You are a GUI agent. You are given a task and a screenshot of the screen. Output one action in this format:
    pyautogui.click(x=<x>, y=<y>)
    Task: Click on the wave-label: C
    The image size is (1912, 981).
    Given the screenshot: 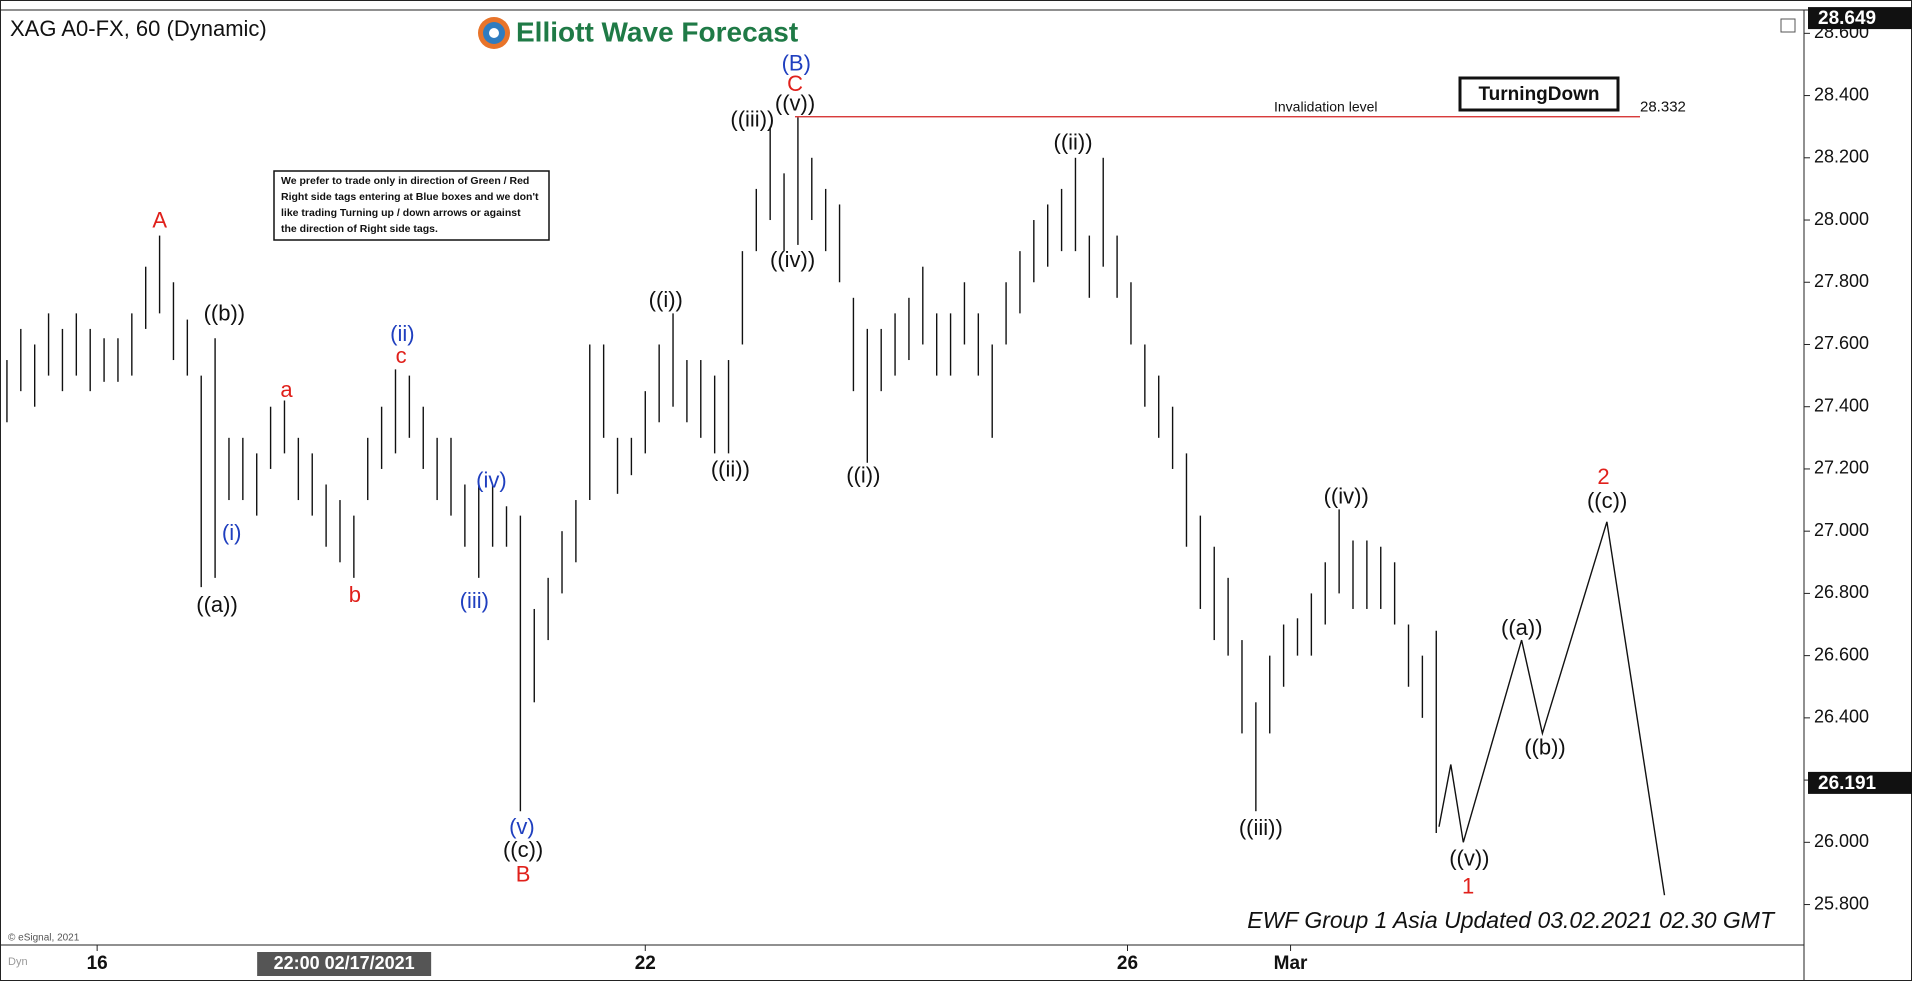 What is the action you would take?
    pyautogui.click(x=795, y=83)
    